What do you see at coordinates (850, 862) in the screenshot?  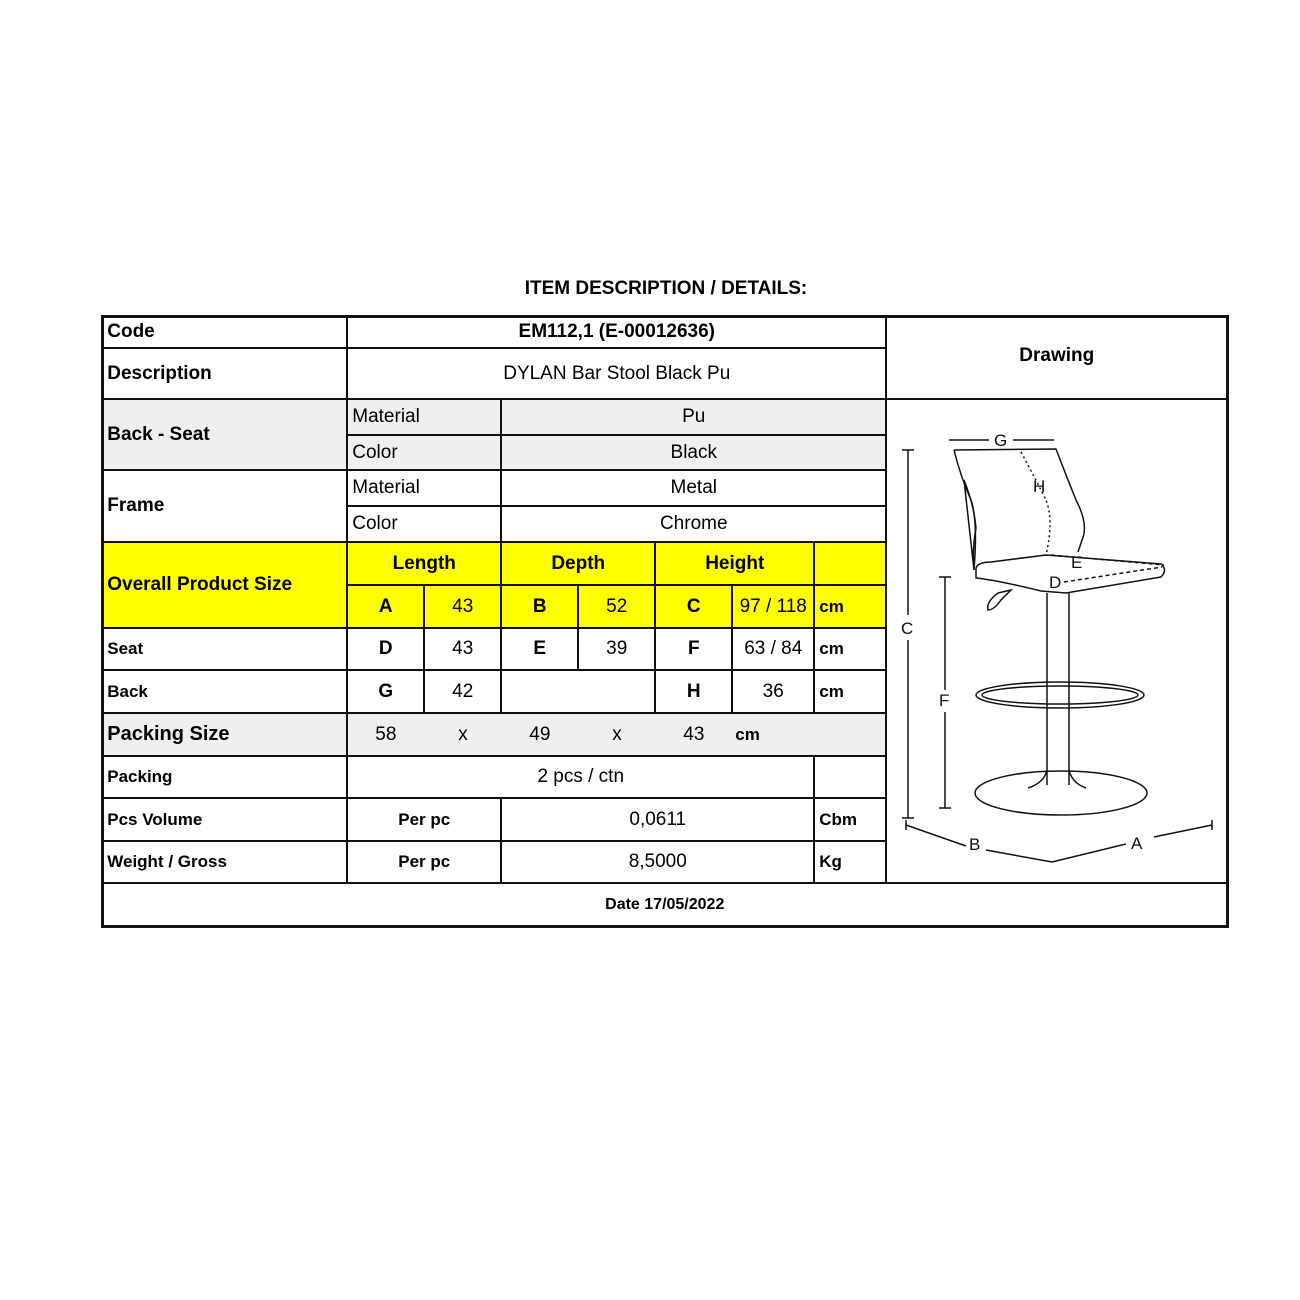 I see `weight-unit: Kg` at bounding box center [850, 862].